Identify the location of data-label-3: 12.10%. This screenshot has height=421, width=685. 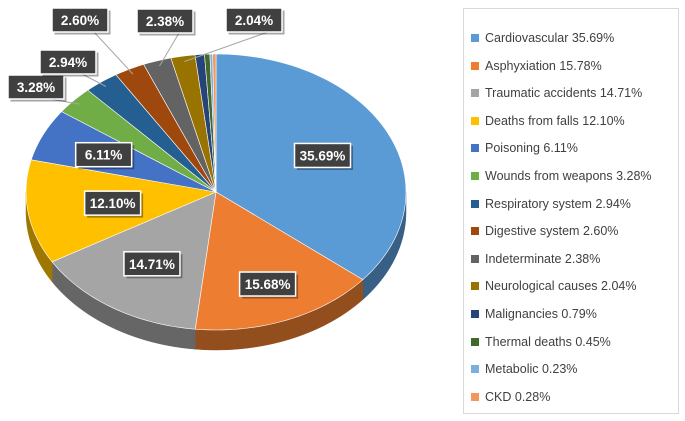
(113, 203).